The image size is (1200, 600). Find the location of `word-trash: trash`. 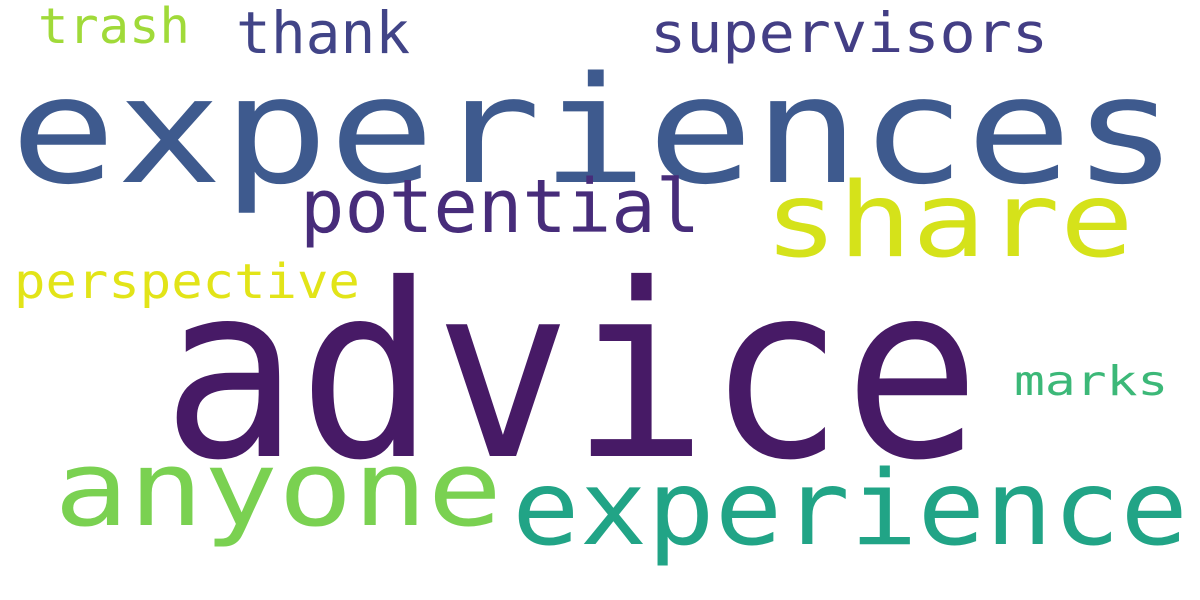

word-trash: trash is located at coordinates (114, 28).